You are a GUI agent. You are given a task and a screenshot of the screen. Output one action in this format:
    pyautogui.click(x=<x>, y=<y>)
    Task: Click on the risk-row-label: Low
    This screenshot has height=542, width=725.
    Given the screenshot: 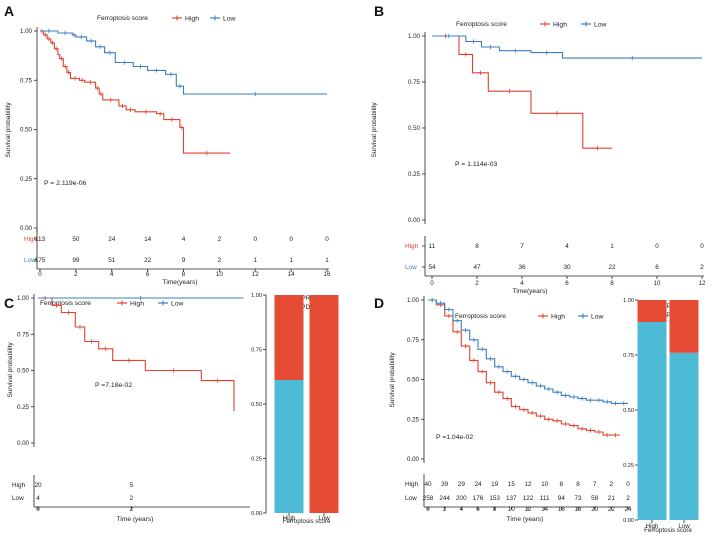 What is the action you would take?
    pyautogui.click(x=411, y=498)
    